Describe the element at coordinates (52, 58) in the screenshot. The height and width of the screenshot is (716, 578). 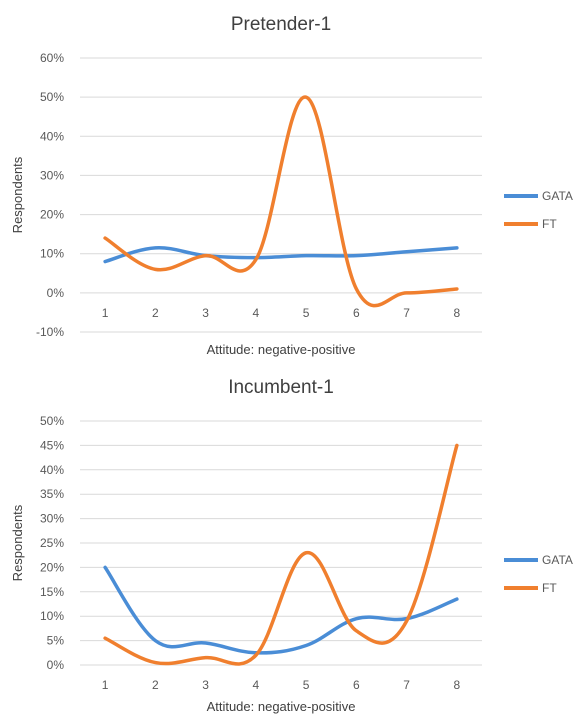
I see `y-tick-label: 60%` at that location.